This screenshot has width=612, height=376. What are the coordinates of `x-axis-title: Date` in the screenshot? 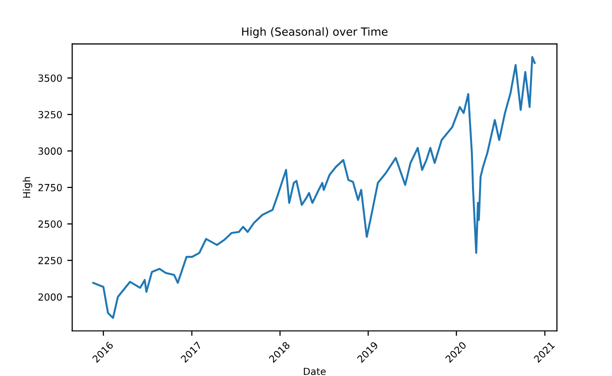 It's located at (315, 372).